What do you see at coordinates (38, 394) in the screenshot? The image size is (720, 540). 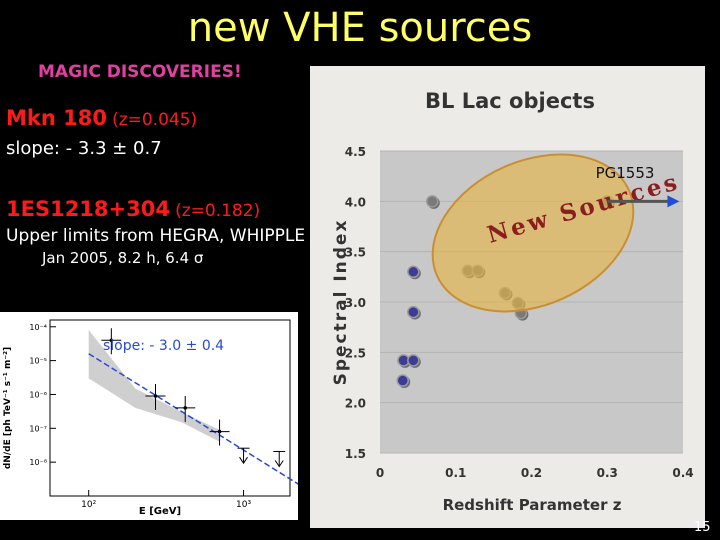 I see `y-tick-label: 10⁻⁶` at bounding box center [38, 394].